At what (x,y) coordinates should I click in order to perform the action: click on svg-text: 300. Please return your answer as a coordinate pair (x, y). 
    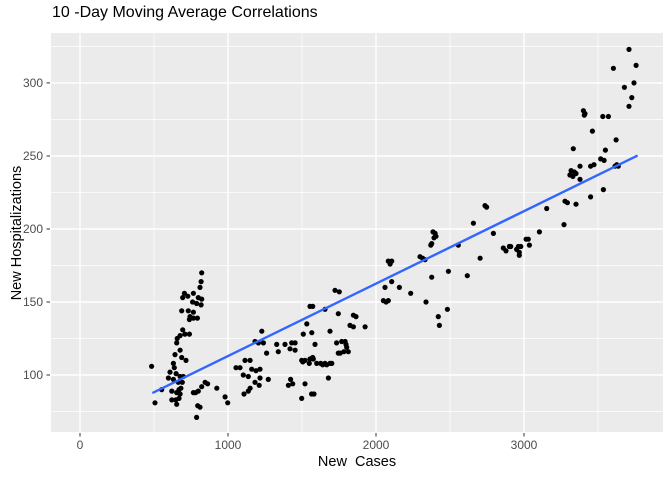
    Looking at the image, I should click on (33, 83).